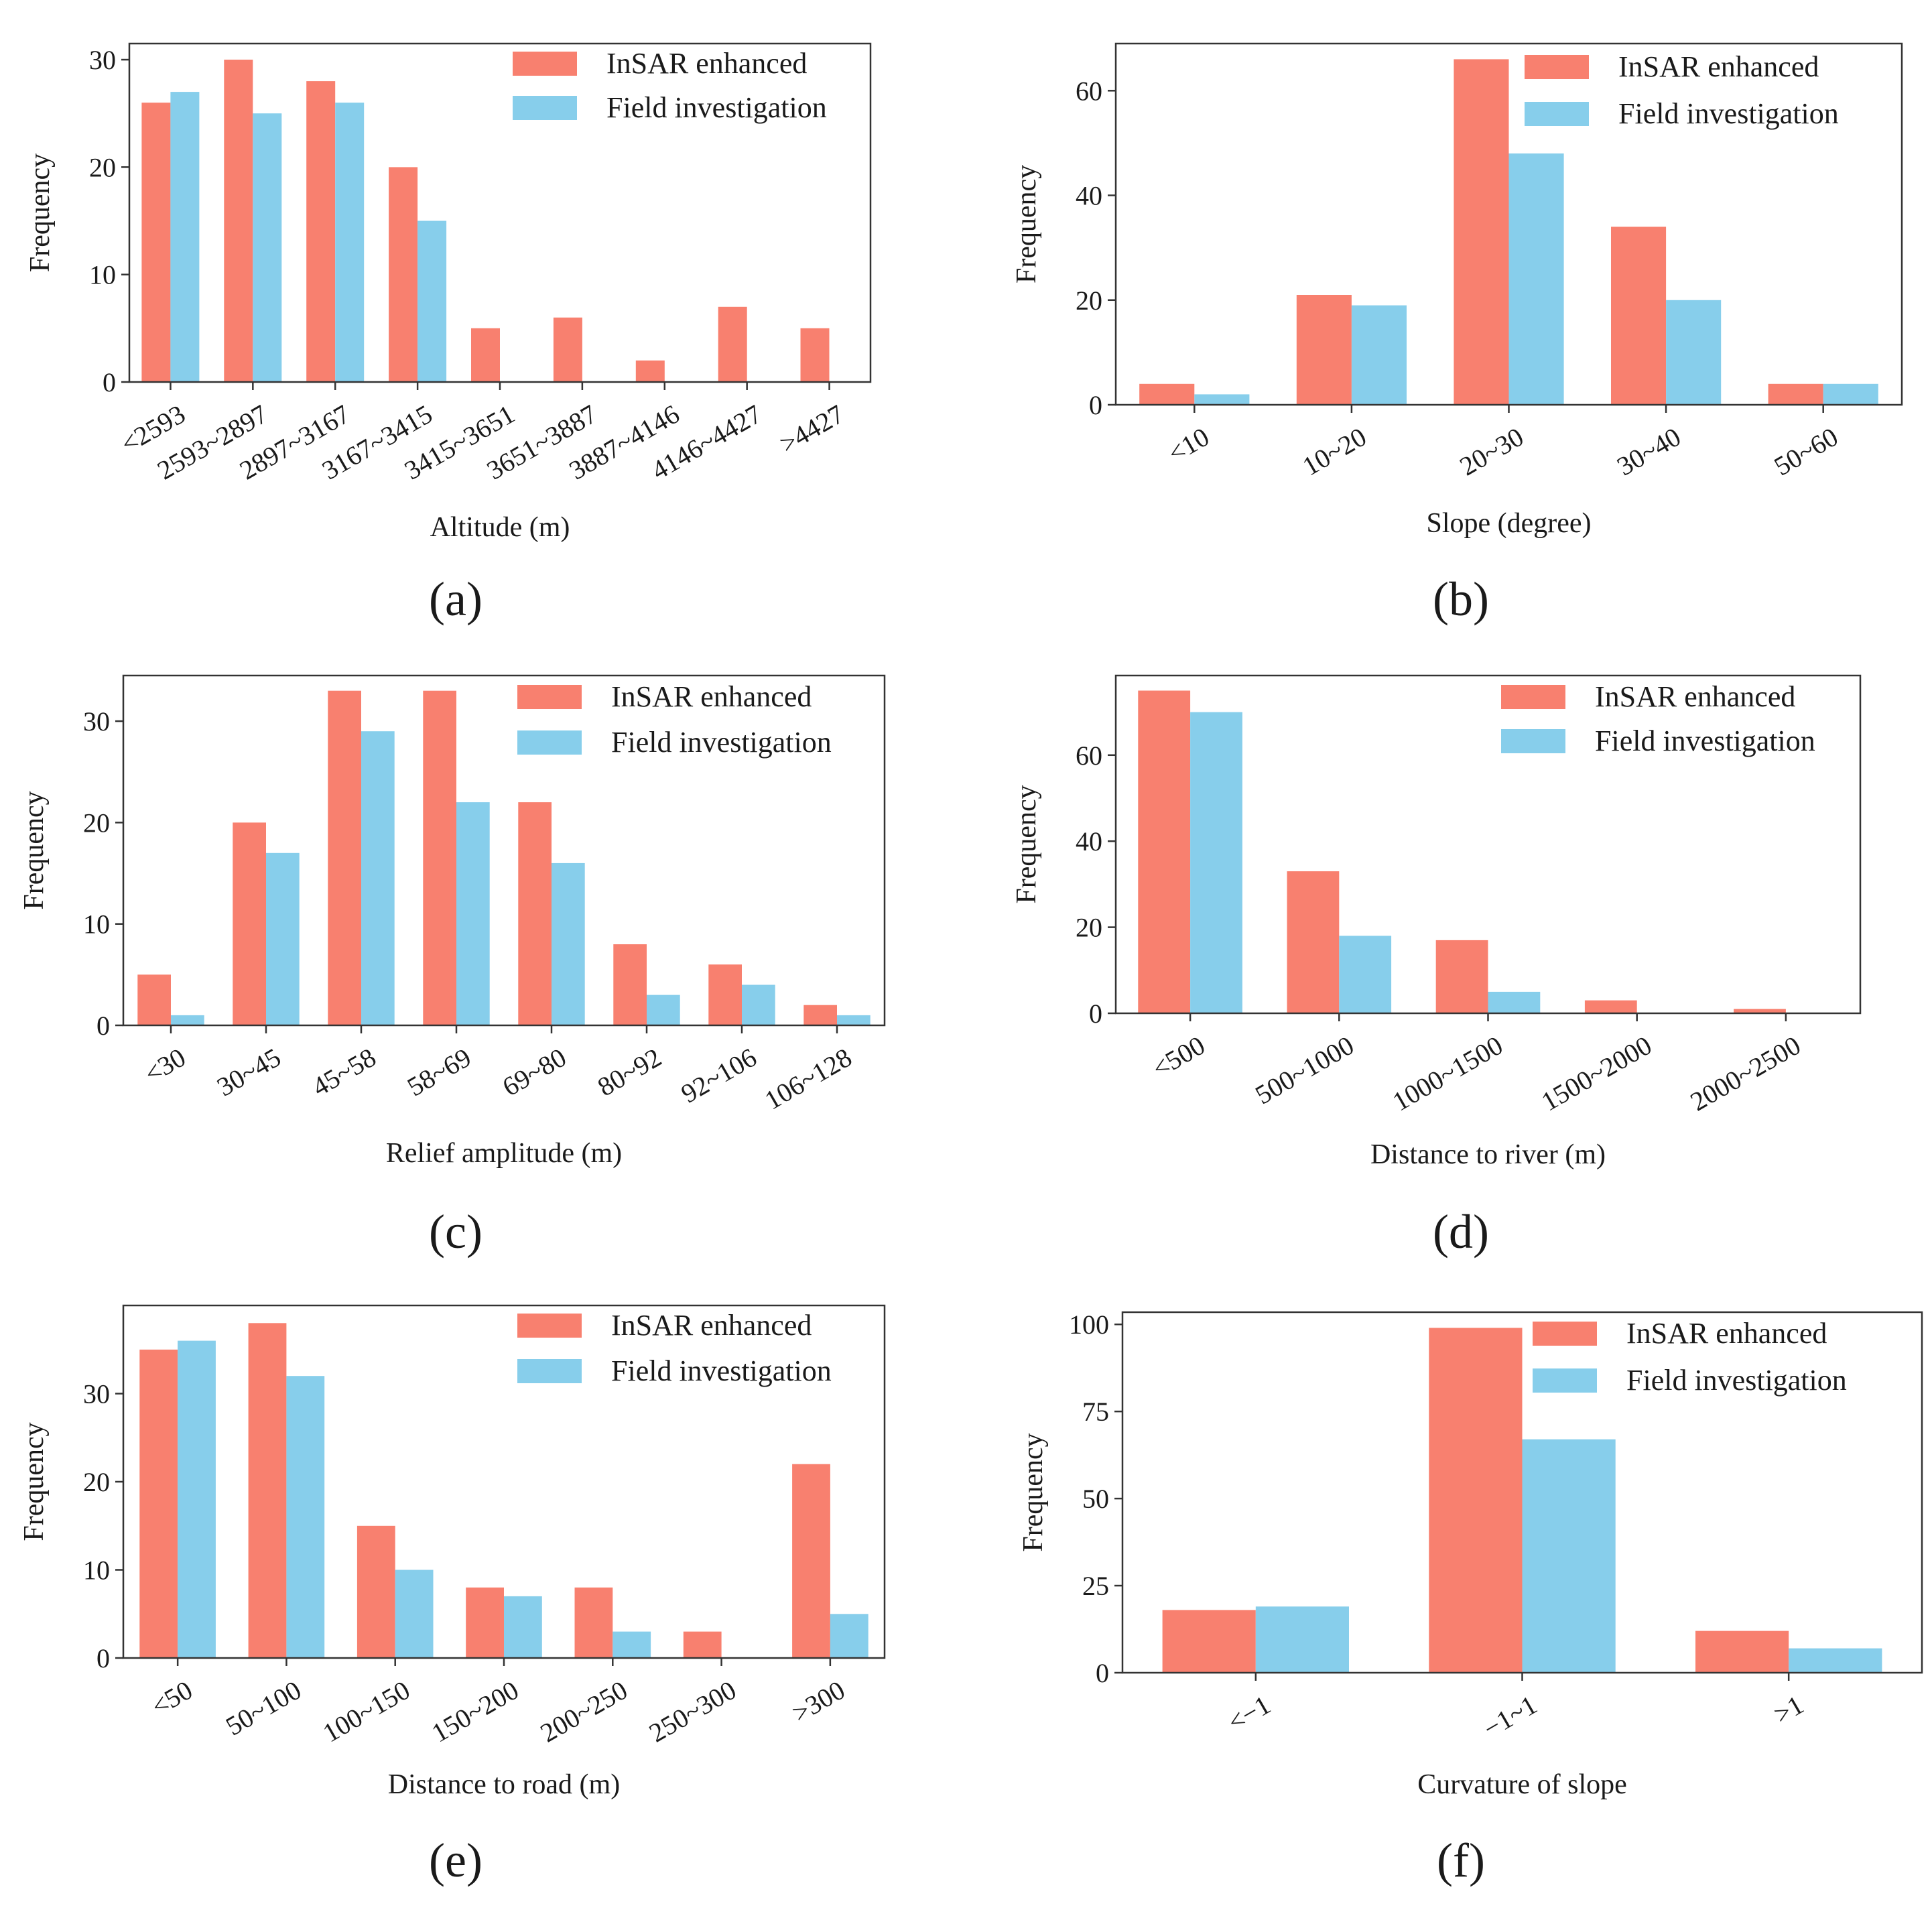 Image resolution: width=1932 pixels, height=1916 pixels. What do you see at coordinates (1089, 91) in the screenshot?
I see `y-tick-label: 60` at bounding box center [1089, 91].